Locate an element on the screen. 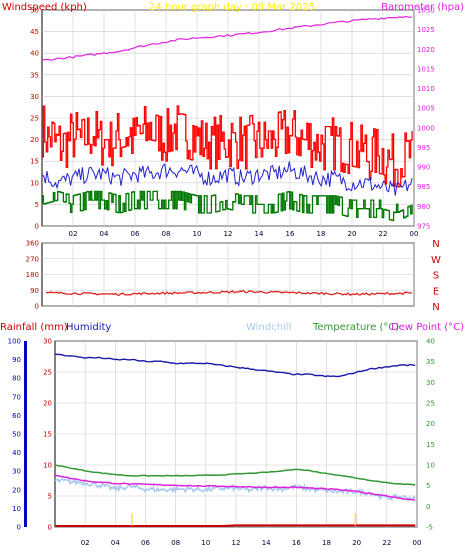 The height and width of the screenshot is (555, 466). barometer-tick-label: 975 is located at coordinates (423, 227).